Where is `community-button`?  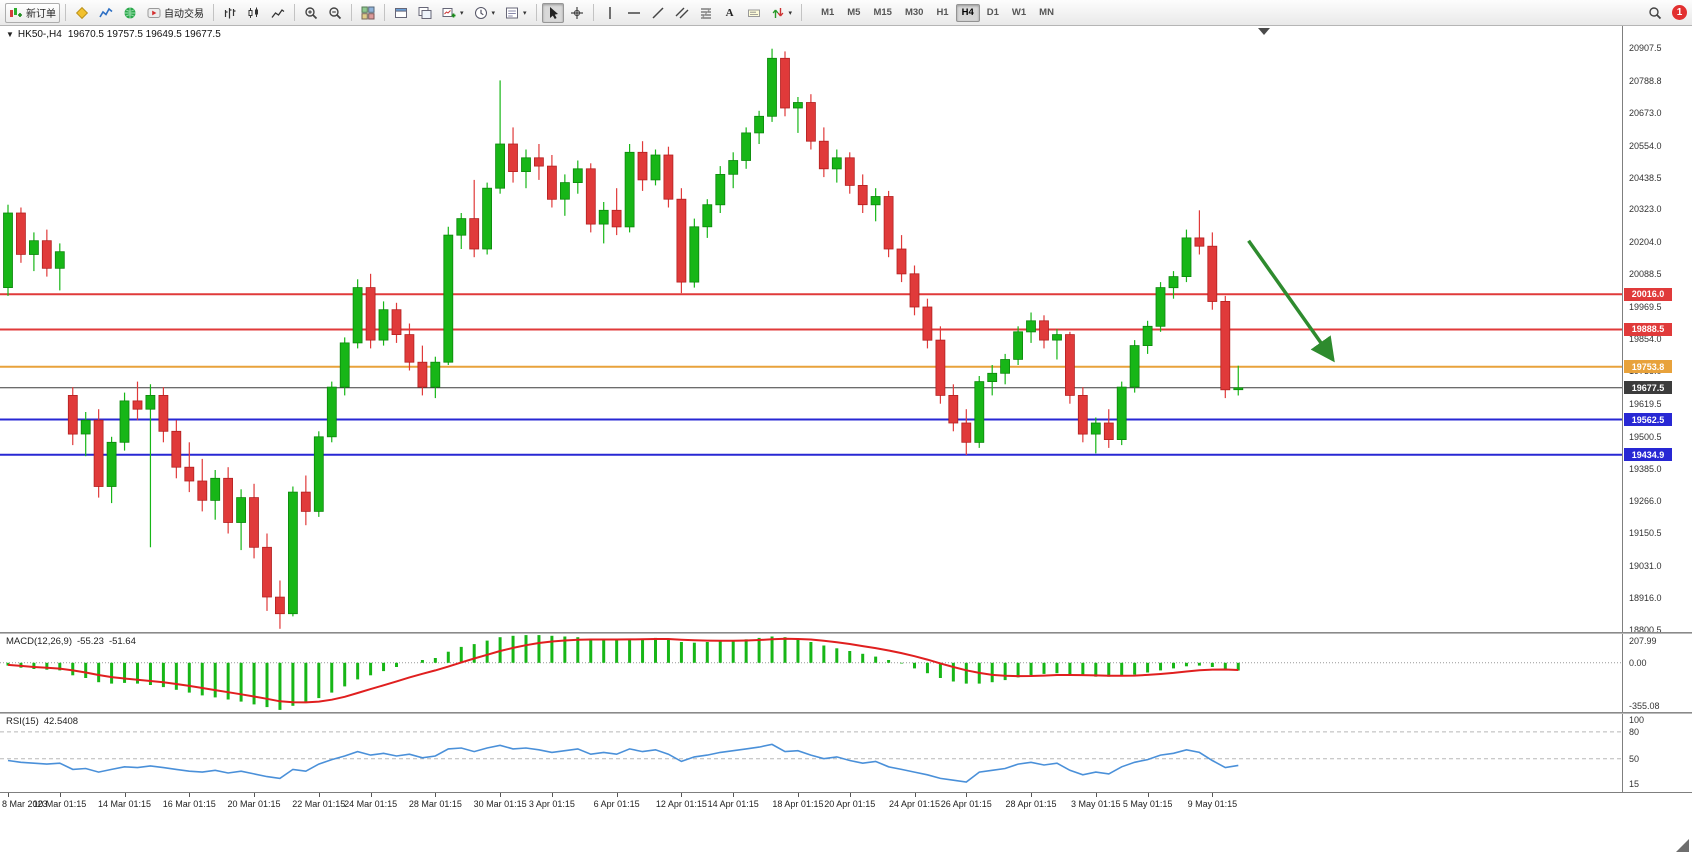
community-button is located at coordinates (130, 13).